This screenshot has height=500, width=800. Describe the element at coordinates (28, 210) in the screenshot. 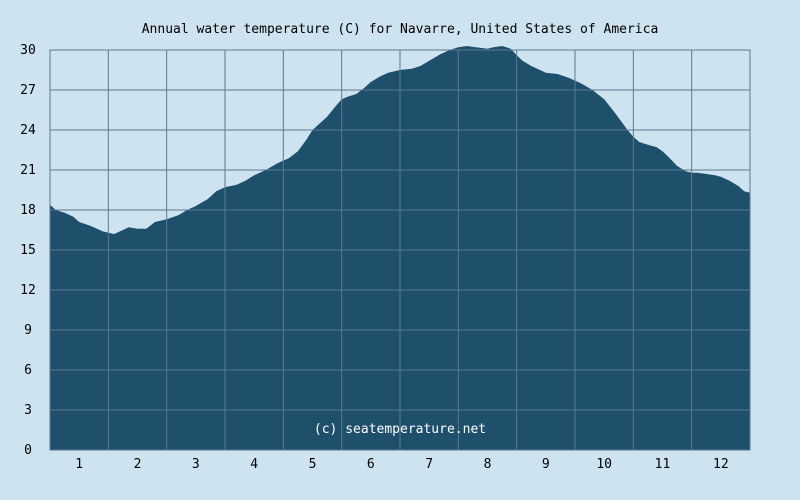

I see `y-tick-label: 18` at that location.